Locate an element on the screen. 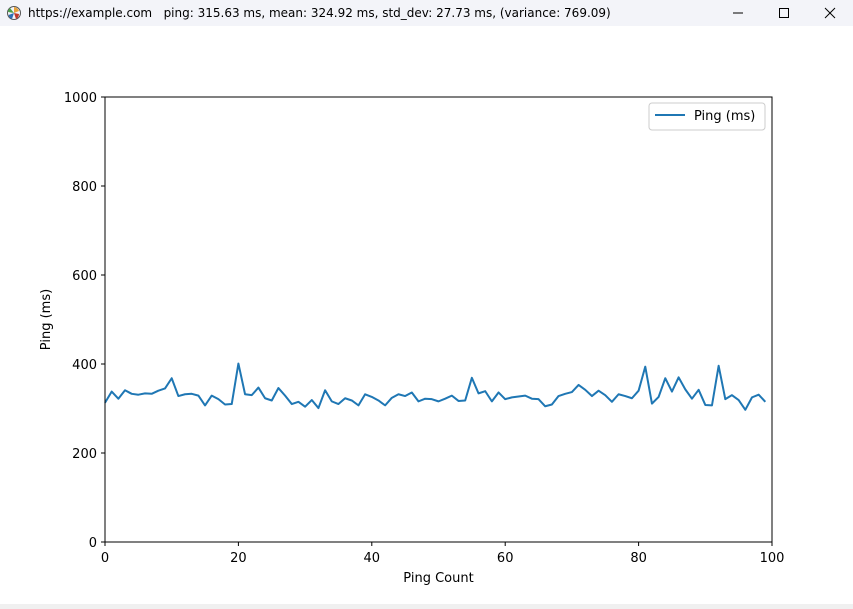 This screenshot has width=853, height=609. maximize-button is located at coordinates (784, 13).